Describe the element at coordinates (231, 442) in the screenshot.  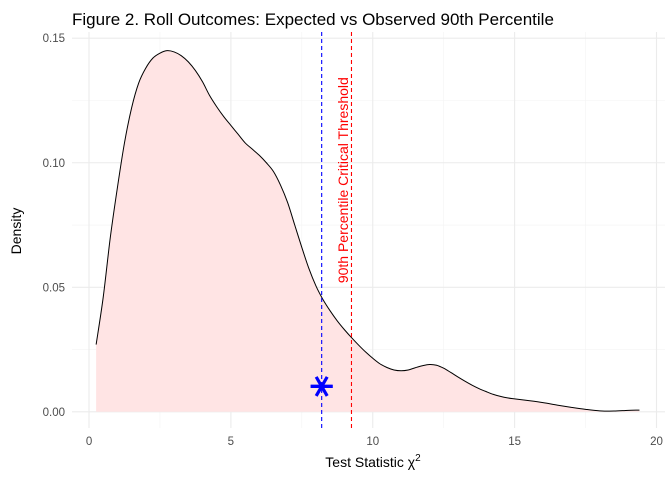
I see `x-tick-label: 5` at that location.